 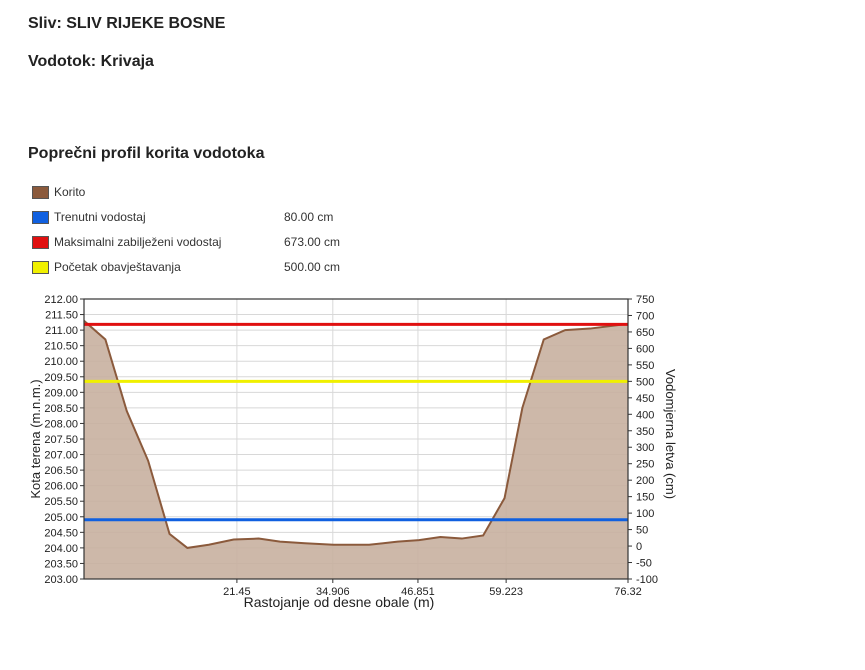 What do you see at coordinates (645, 300) in the screenshot?
I see `y2-tick-label: 750` at bounding box center [645, 300].